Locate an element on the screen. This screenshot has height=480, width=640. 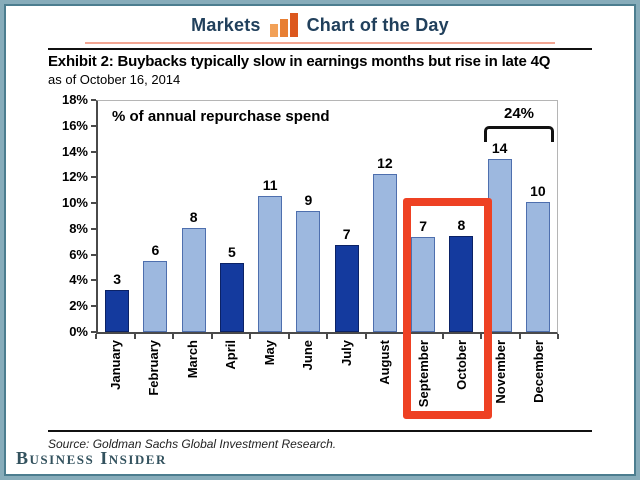
bar-may is located at coordinates (270, 263).